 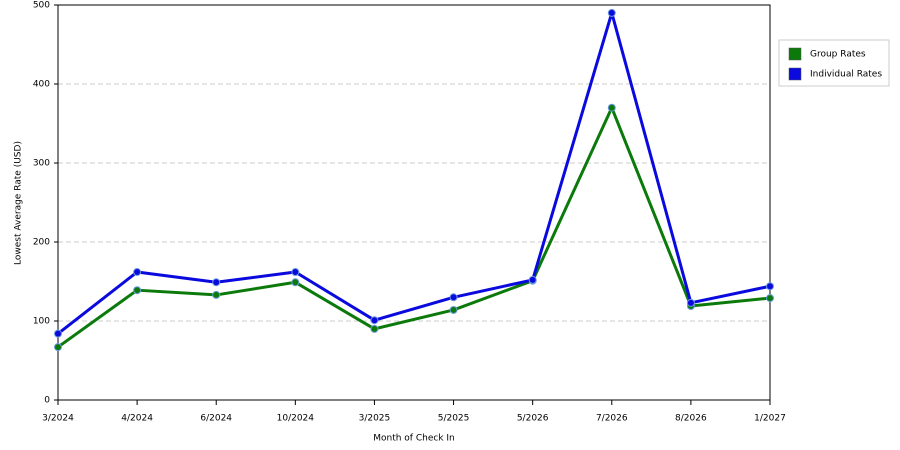 I want to click on x-tick-label: 3/2025, so click(x=375, y=419).